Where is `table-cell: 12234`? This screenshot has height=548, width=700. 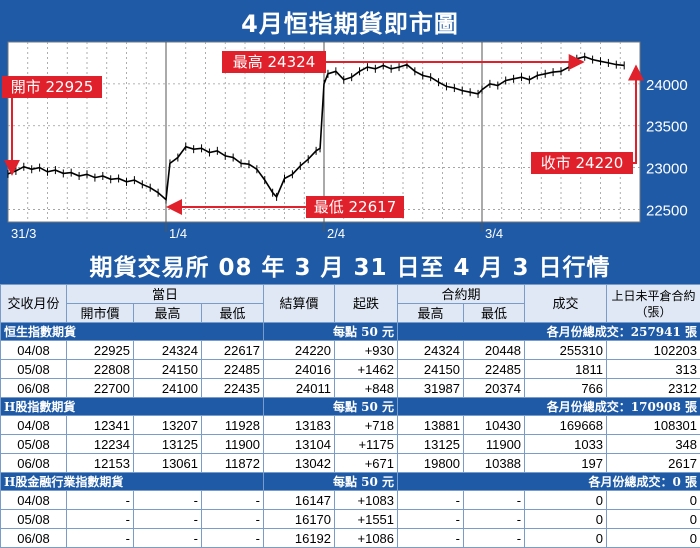
table-cell: 12234 is located at coordinates (100, 444).